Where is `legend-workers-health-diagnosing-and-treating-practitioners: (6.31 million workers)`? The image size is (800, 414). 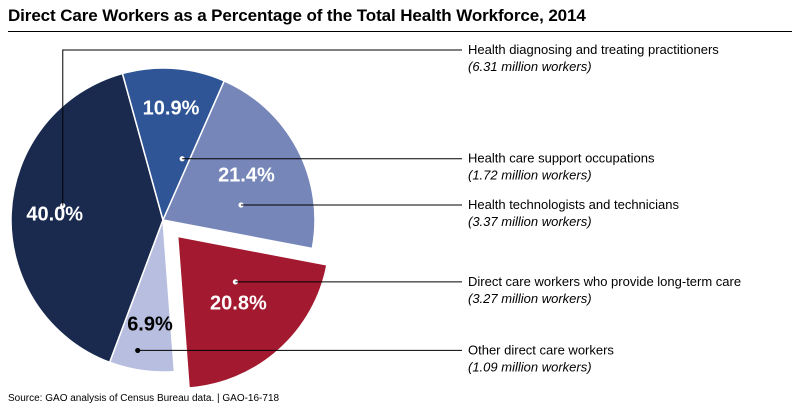 legend-workers-health-diagnosing-and-treating-practitioners: (6.31 million workers) is located at coordinates (530, 66).